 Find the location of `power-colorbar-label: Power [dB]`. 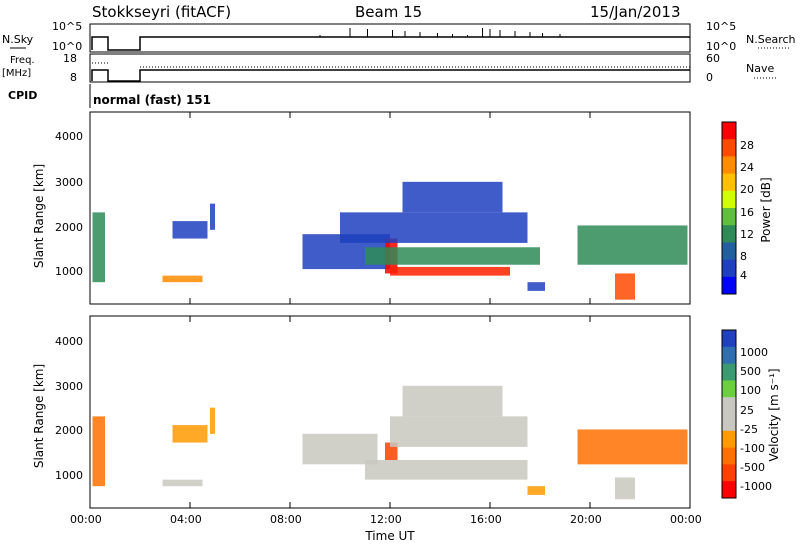

power-colorbar-label: Power [dB] is located at coordinates (766, 209).